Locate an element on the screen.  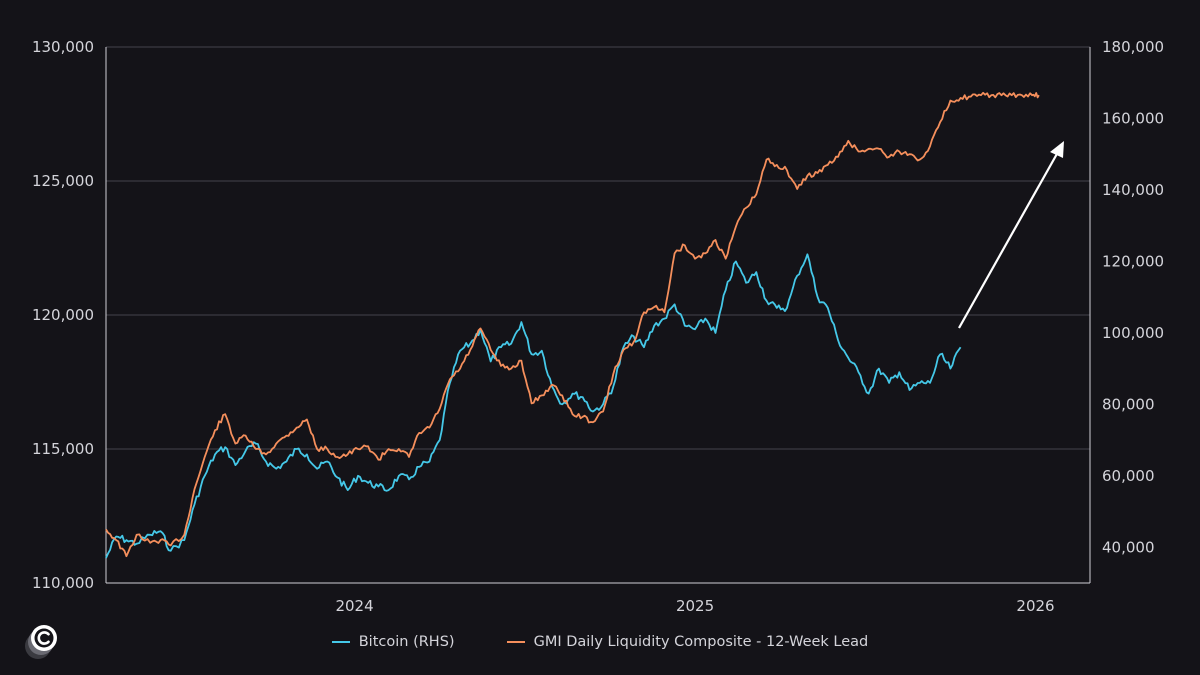
left-tick-label: 110,000 is located at coordinates (63, 583).